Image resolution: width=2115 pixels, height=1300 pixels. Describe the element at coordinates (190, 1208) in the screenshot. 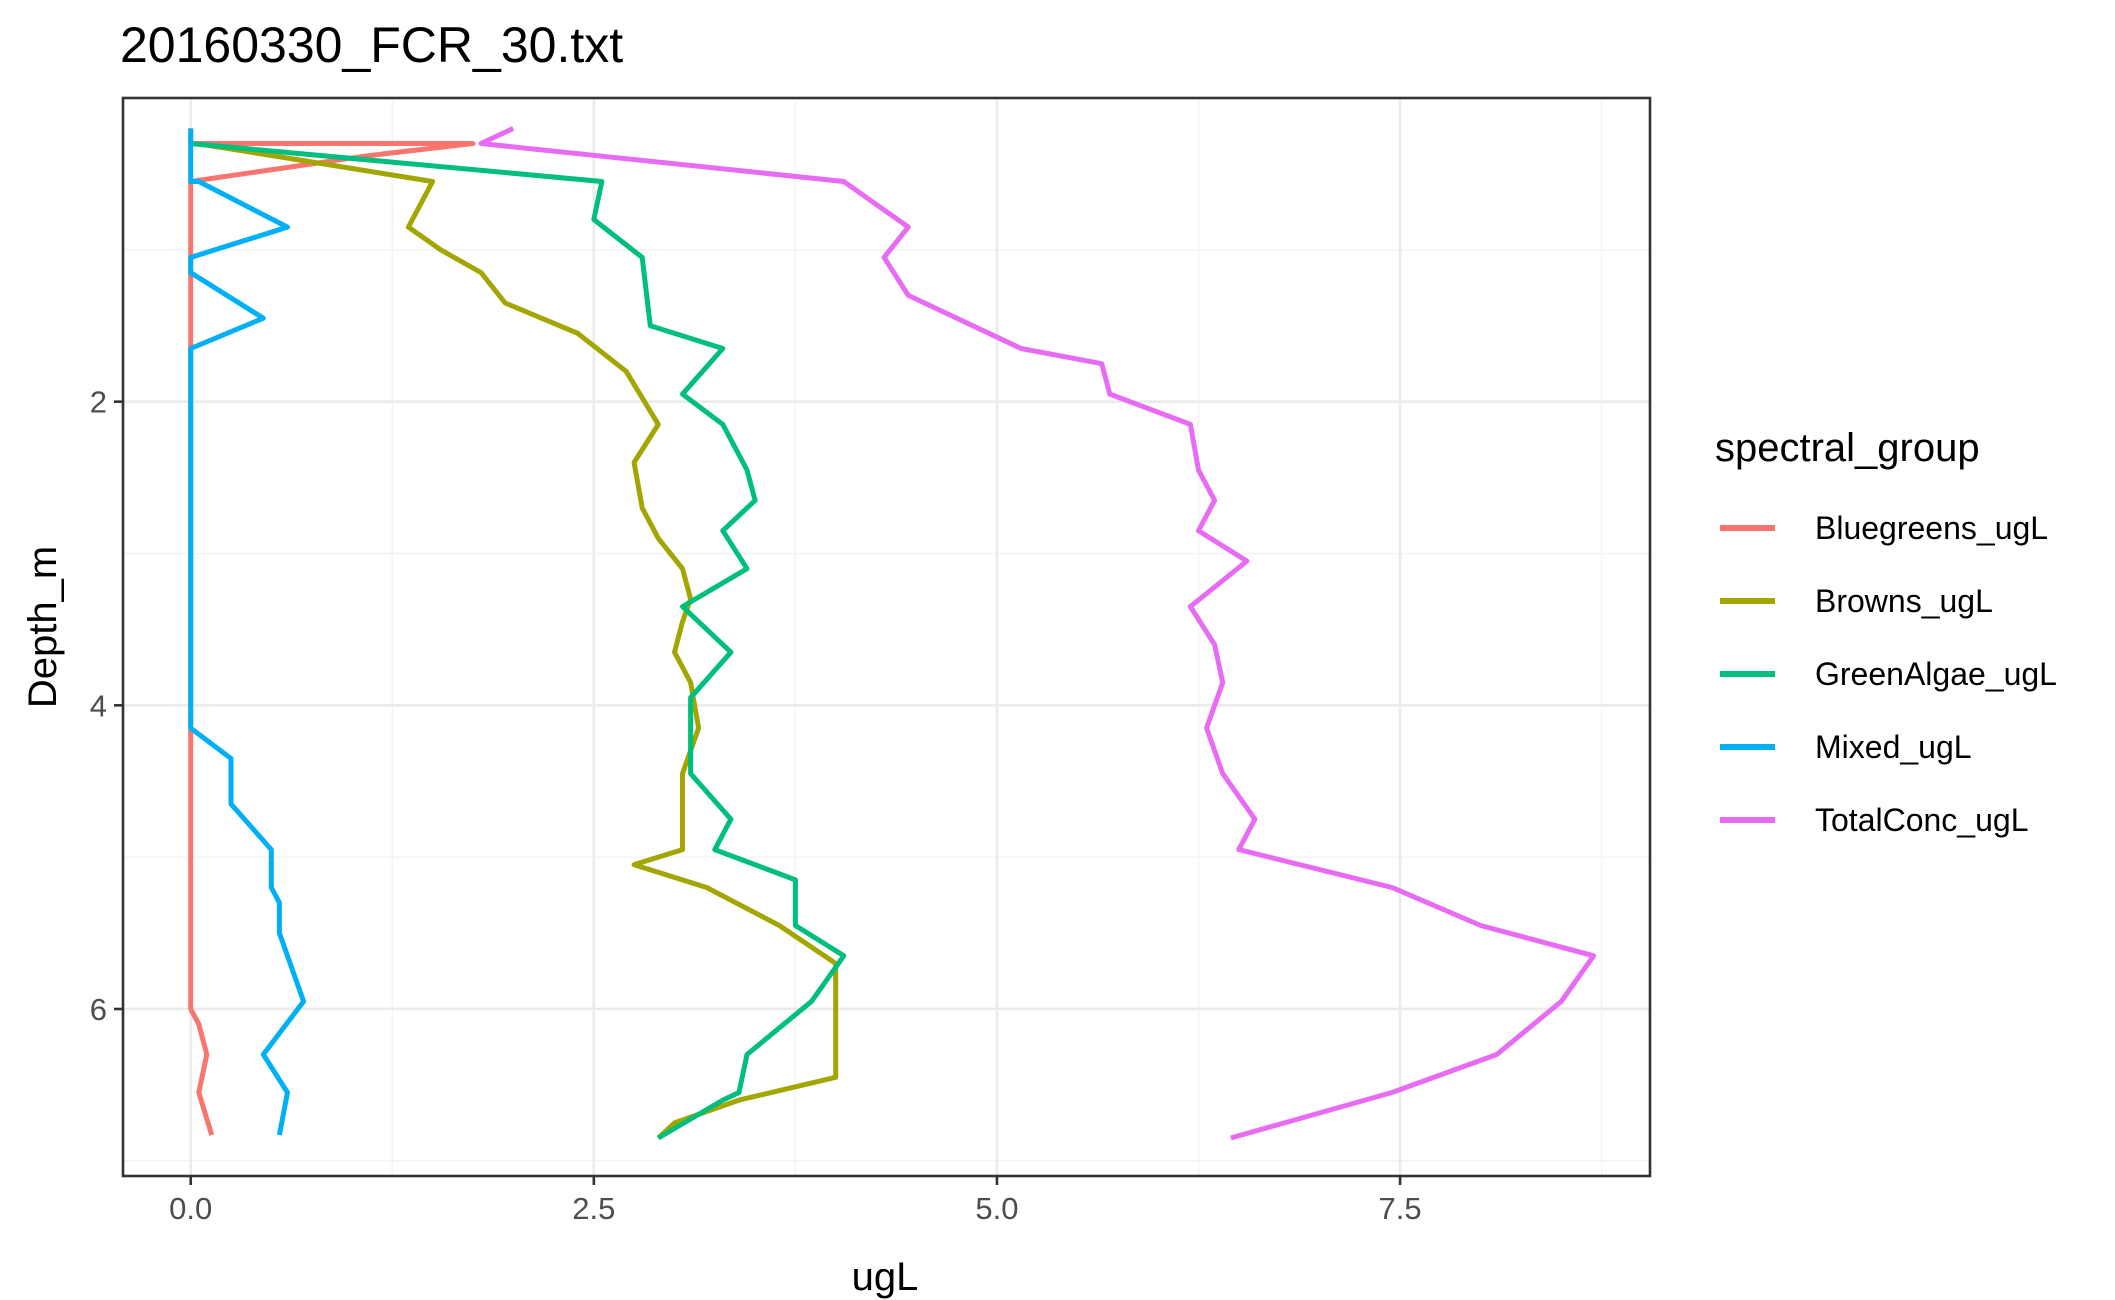

I see `x-tick-label: 0.0` at that location.